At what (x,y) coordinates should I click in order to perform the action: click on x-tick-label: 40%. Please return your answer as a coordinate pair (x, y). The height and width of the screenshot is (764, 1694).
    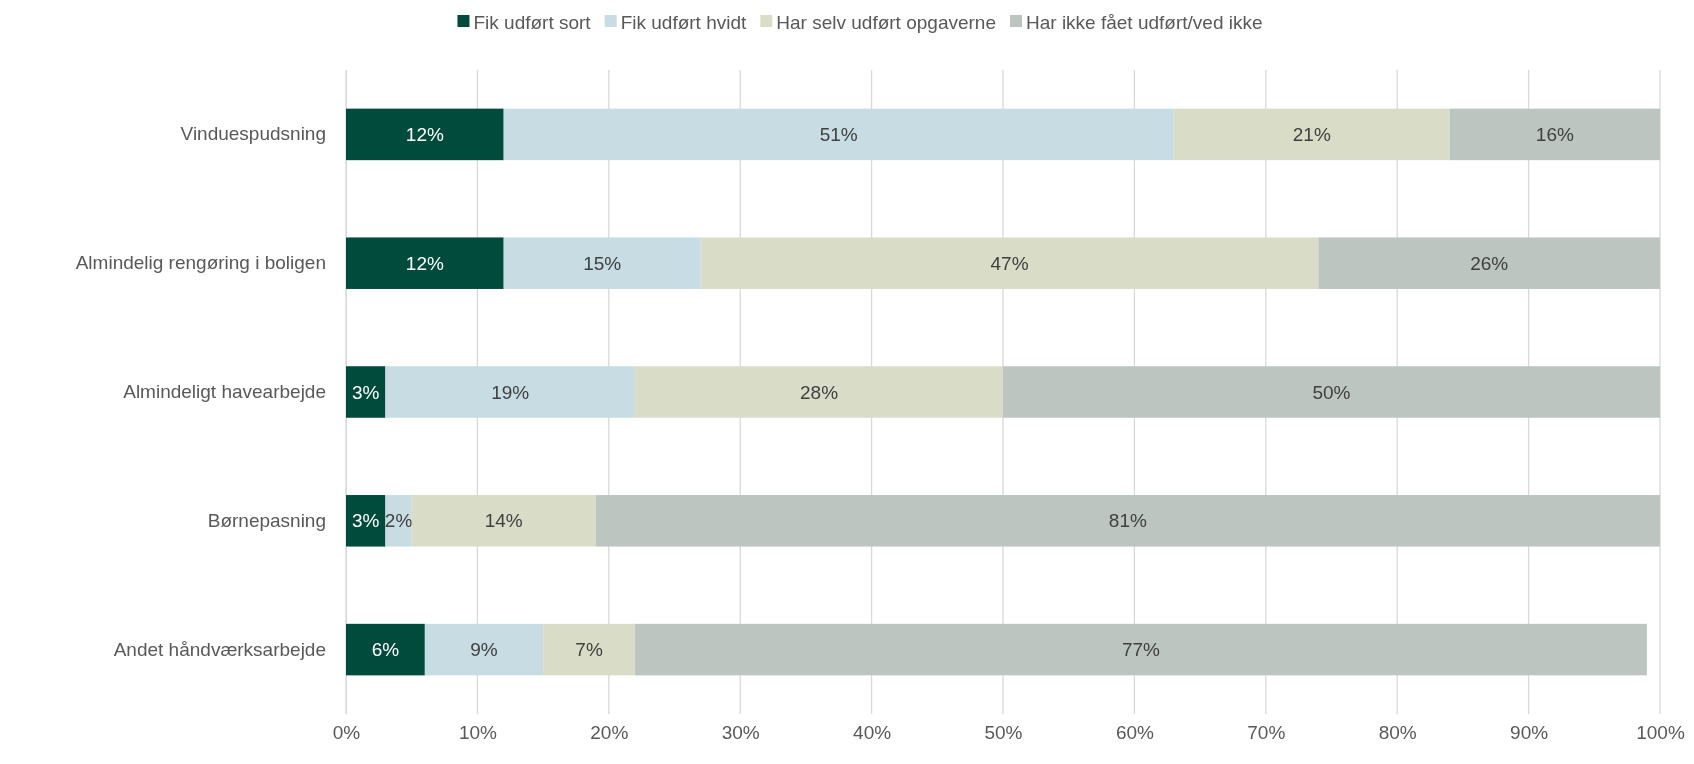
    Looking at the image, I should click on (872, 733).